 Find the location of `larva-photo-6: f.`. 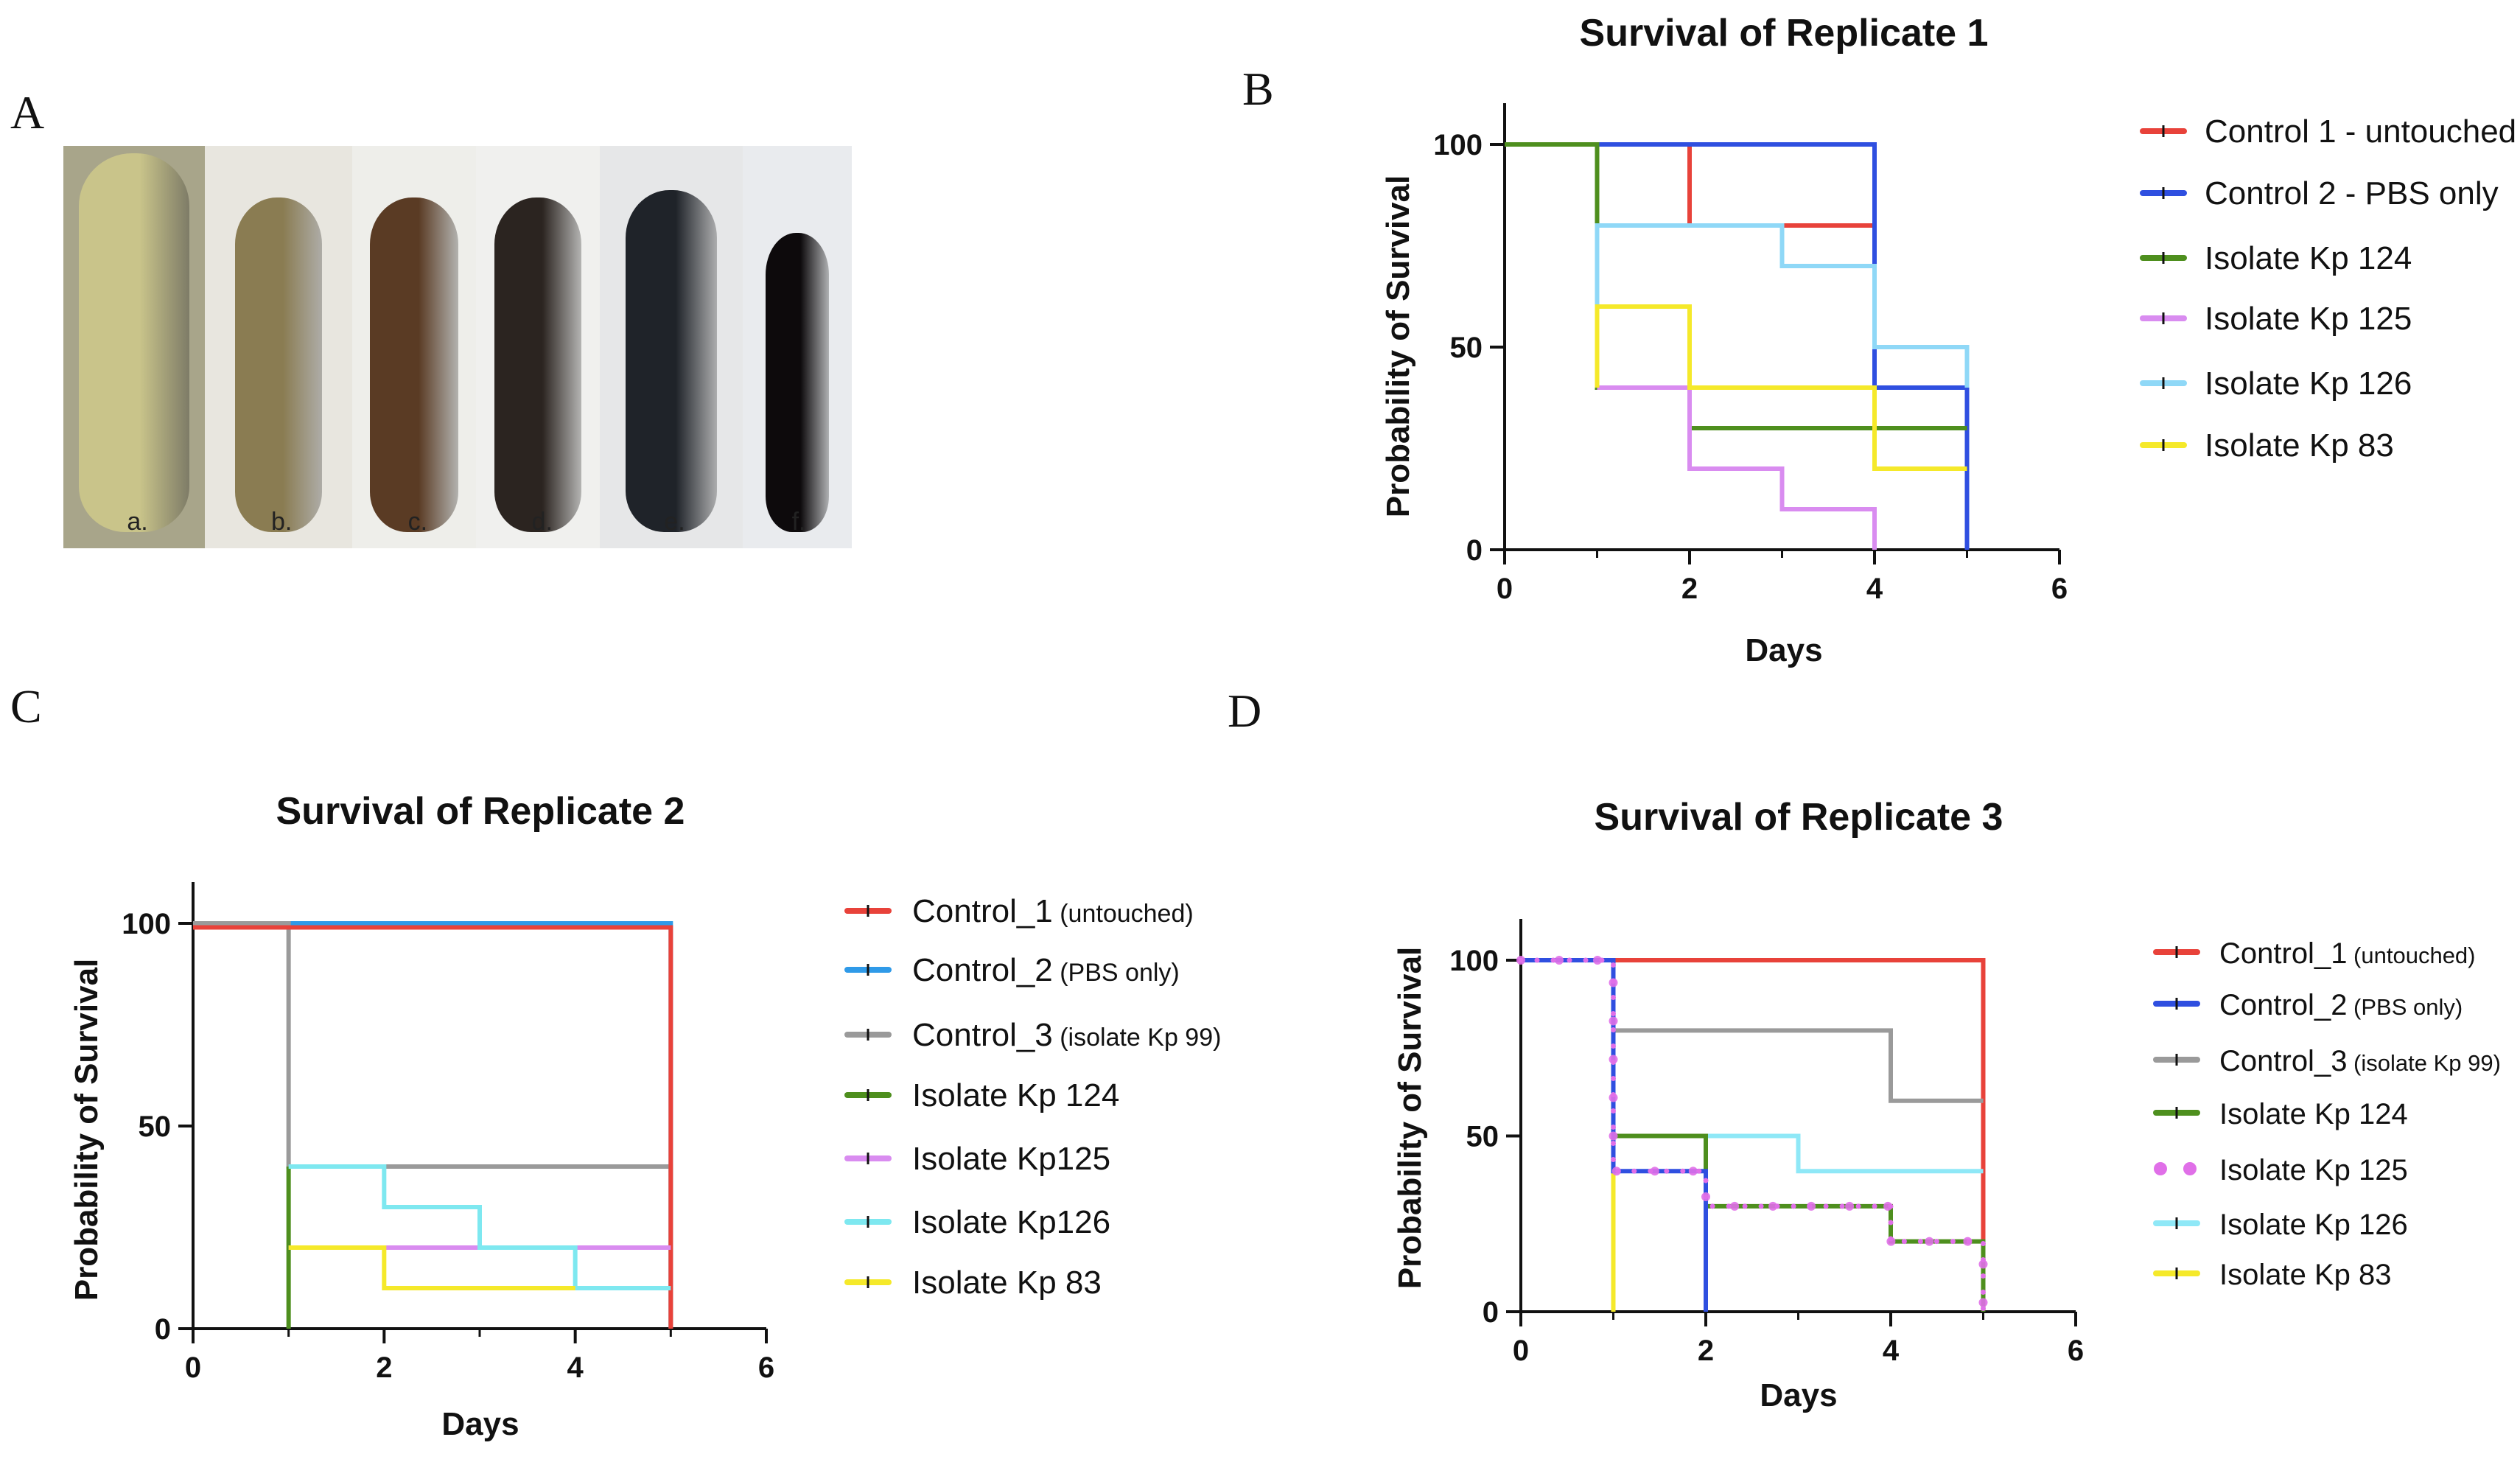

larva-photo-6: f. is located at coordinates (797, 347).